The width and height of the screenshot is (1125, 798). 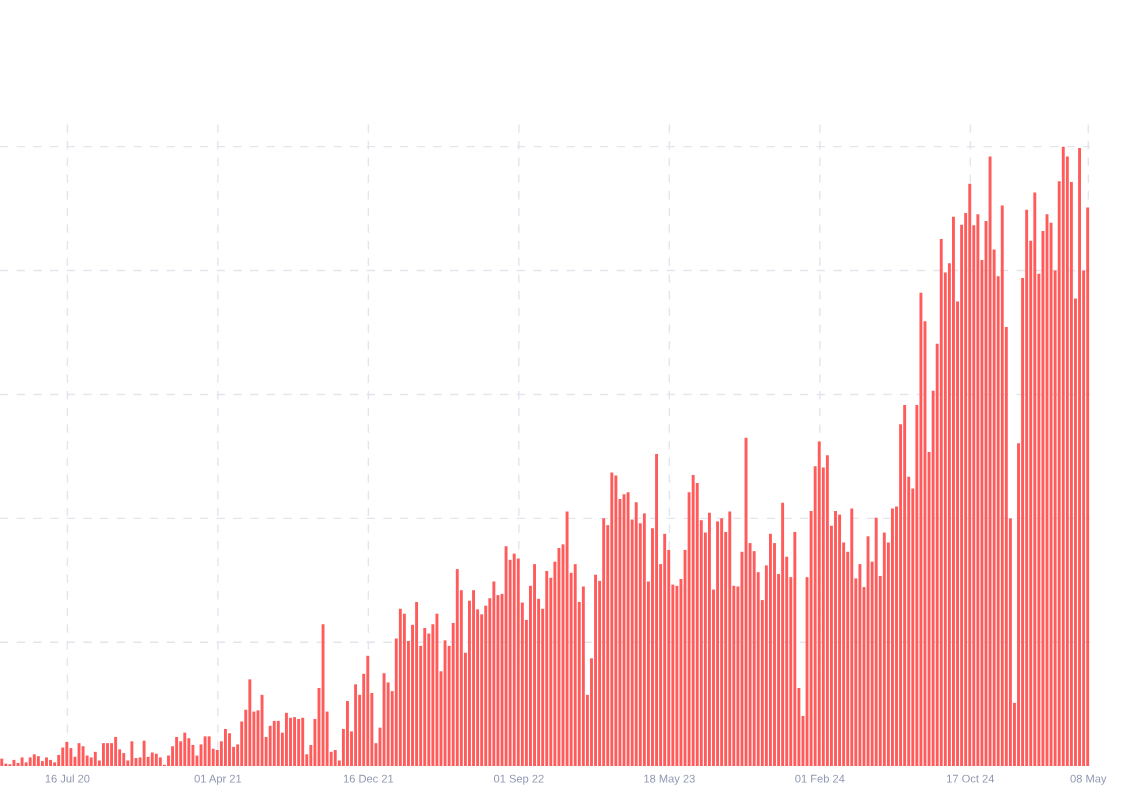 What do you see at coordinates (218, 779) in the screenshot?
I see `x-tick-label: 01 Apr 21` at bounding box center [218, 779].